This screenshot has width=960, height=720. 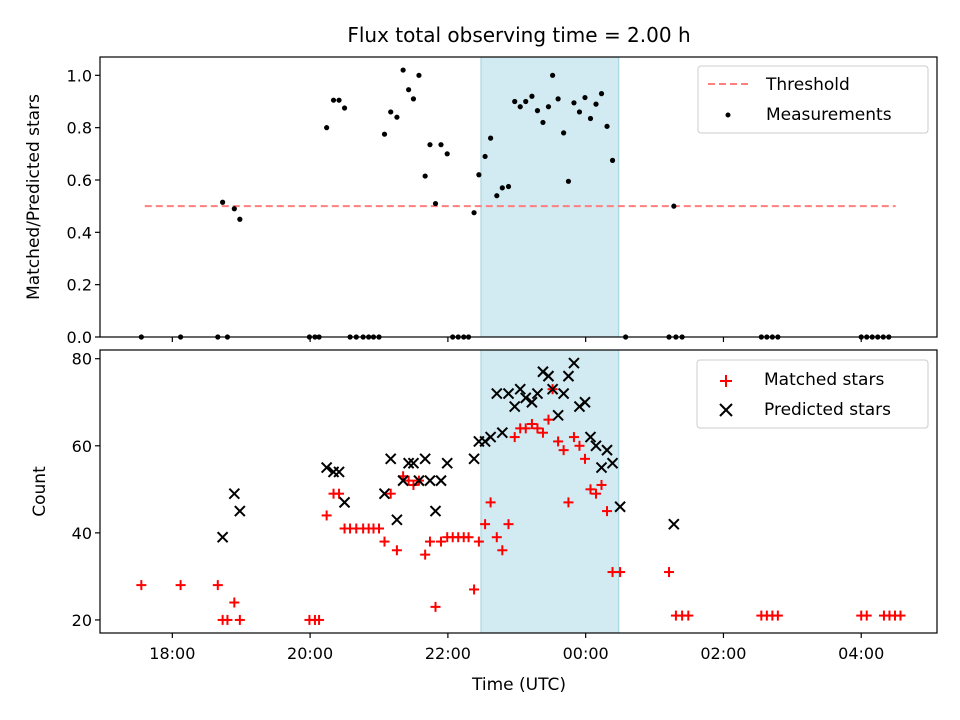 I want to click on legend-predicted-label: Predicted stars, so click(x=827, y=410).